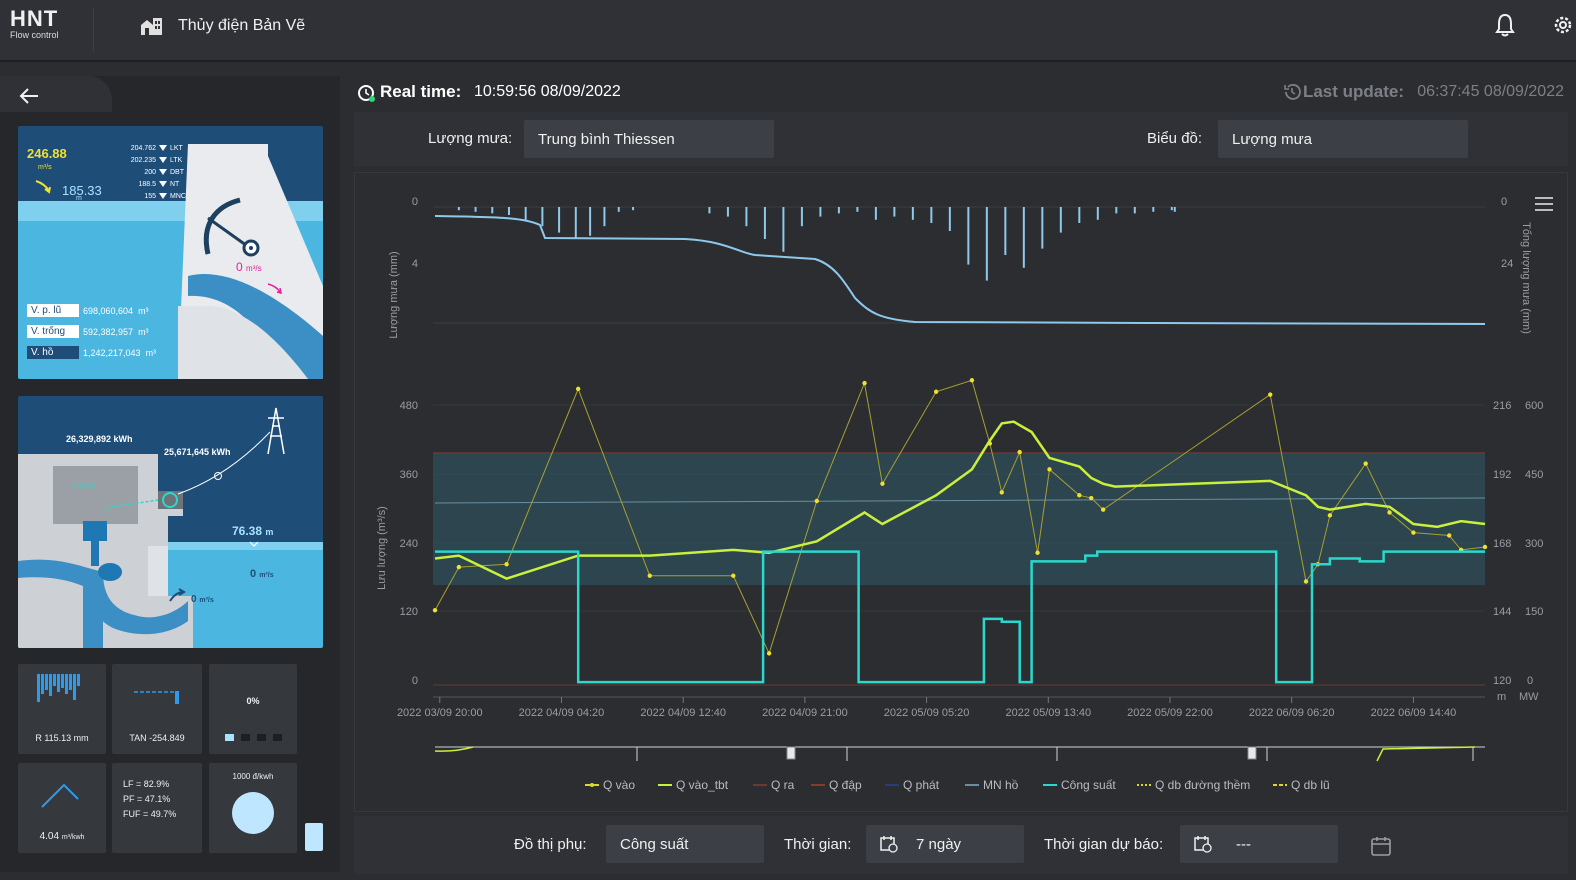  Describe the element at coordinates (845, 785) in the screenshot. I see `legend-label: Q đập` at that location.